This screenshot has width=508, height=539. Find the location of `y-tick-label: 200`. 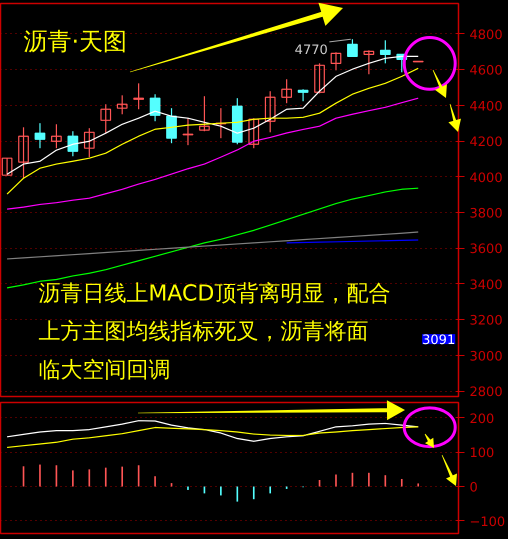

y-tick-label: 200 is located at coordinates (482, 419).